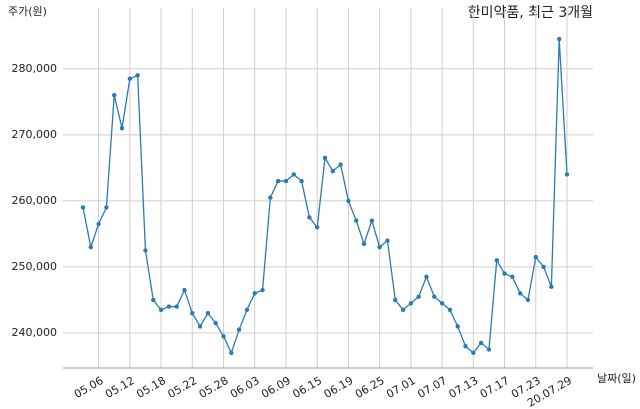 This screenshot has height=409, width=640. Describe the element at coordinates (89, 387) in the screenshot. I see `x-tick-label: 05.06` at that location.